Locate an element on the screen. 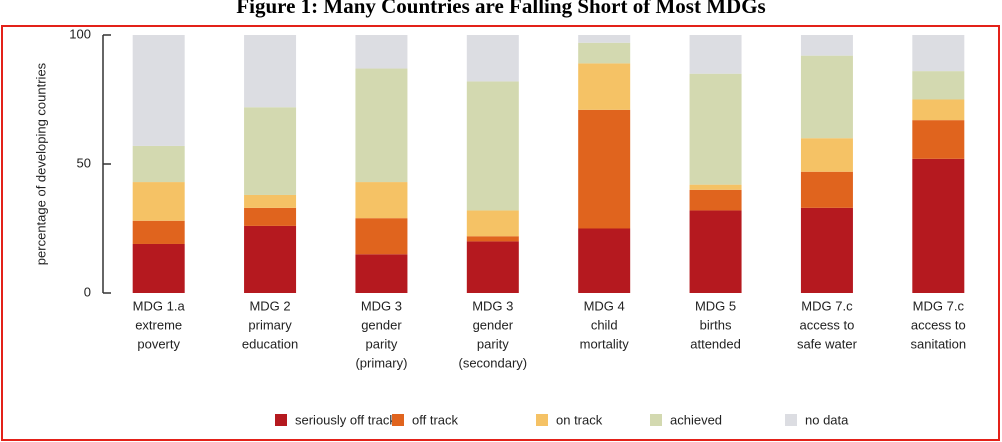 The height and width of the screenshot is (442, 1002). y-tick-label: 0 is located at coordinates (87, 291).